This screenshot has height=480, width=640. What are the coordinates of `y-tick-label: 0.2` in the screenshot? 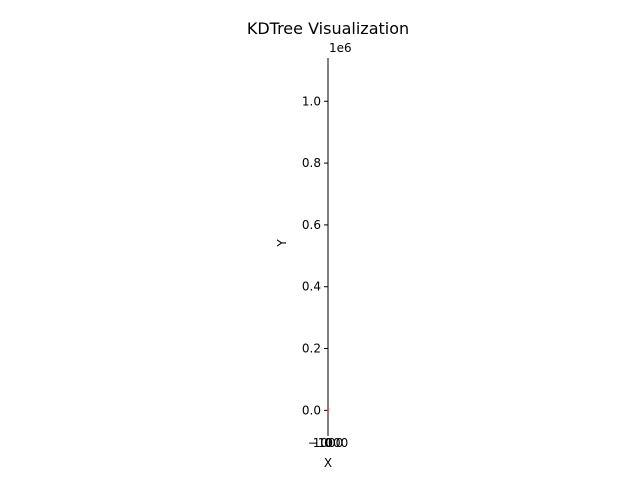 It's located at (311, 349).